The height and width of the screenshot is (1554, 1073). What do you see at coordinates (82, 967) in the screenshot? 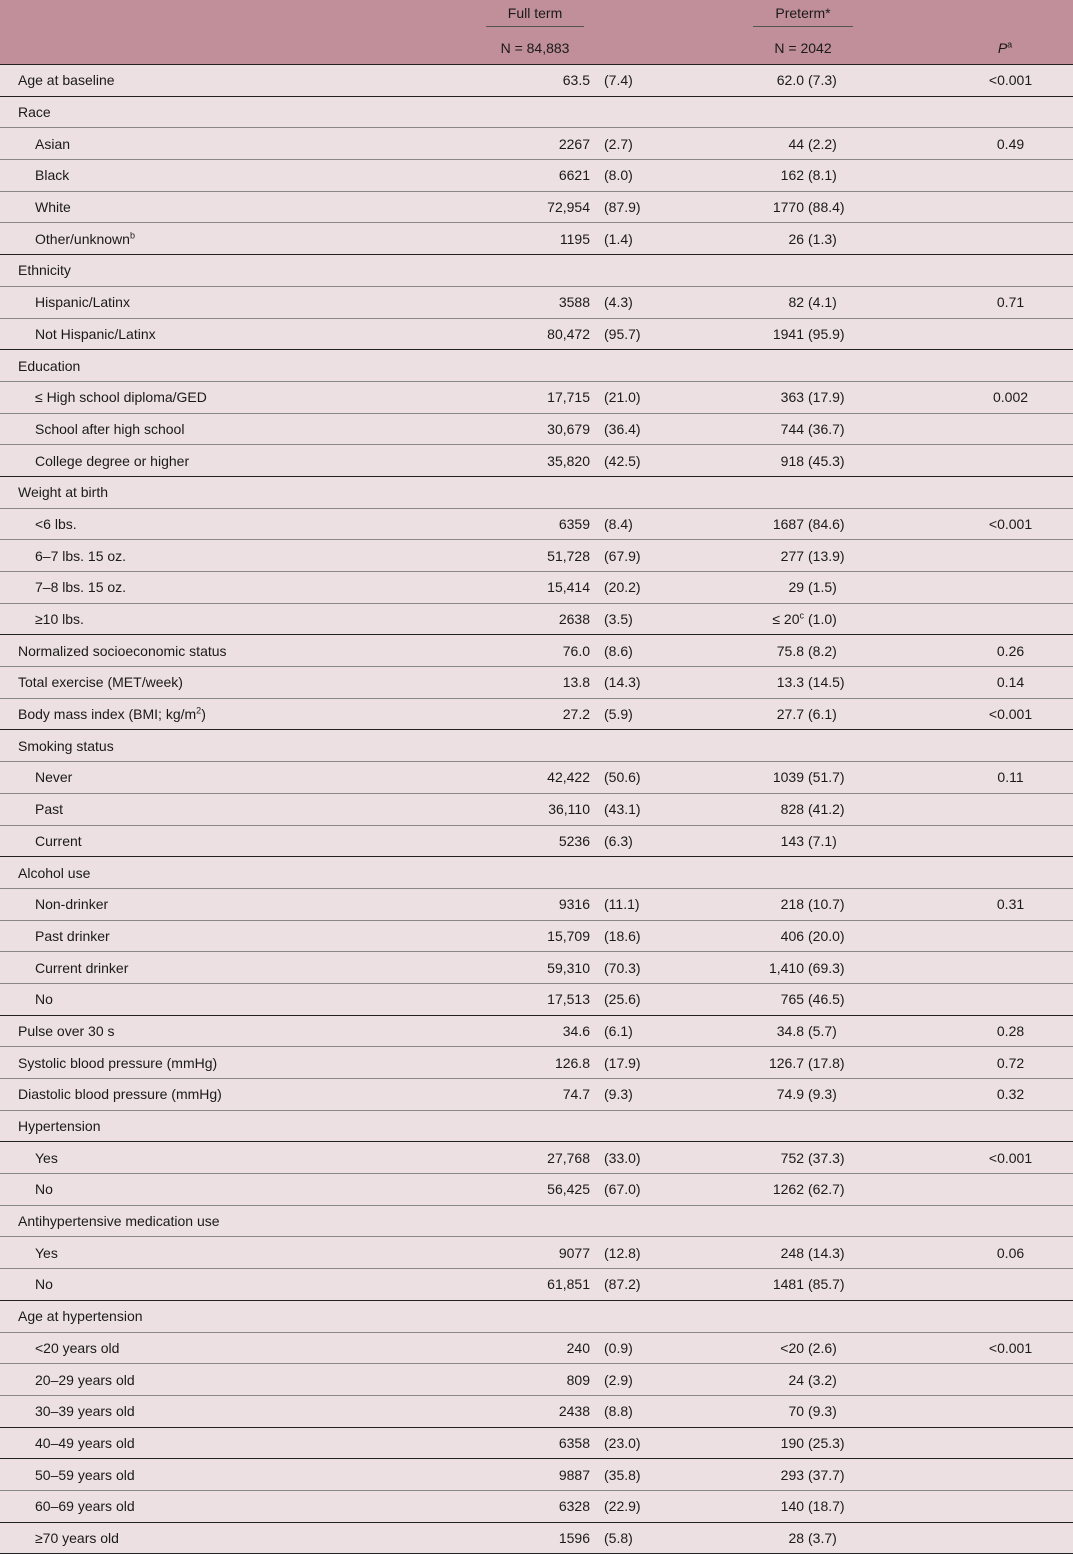
I see `row-label: Current drinker` at bounding box center [82, 967].